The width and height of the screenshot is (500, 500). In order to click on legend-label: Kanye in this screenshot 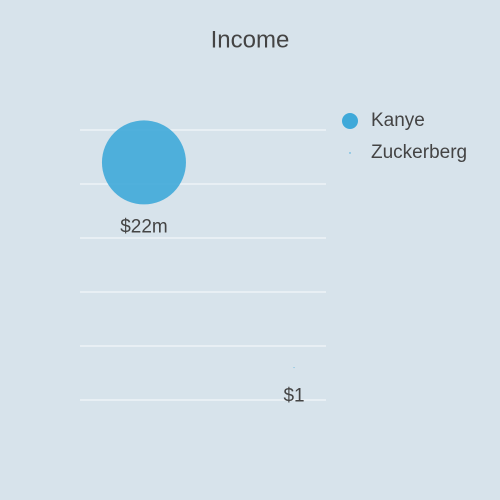, I will do `click(398, 120)`.